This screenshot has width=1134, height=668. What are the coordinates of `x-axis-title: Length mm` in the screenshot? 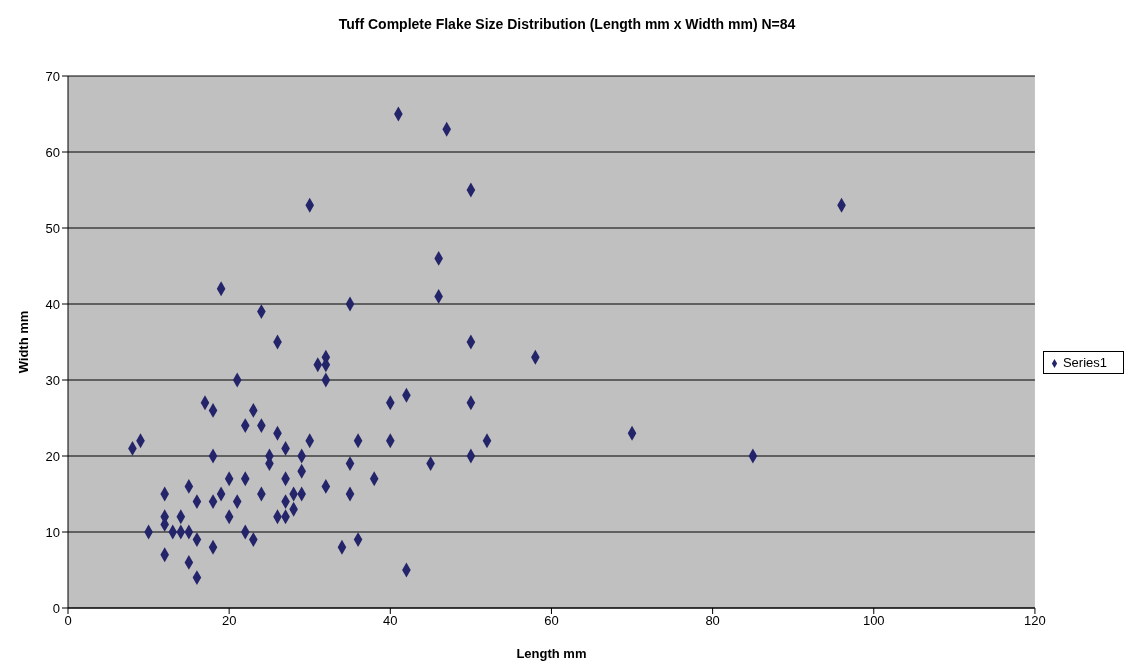 It's located at (551, 653).